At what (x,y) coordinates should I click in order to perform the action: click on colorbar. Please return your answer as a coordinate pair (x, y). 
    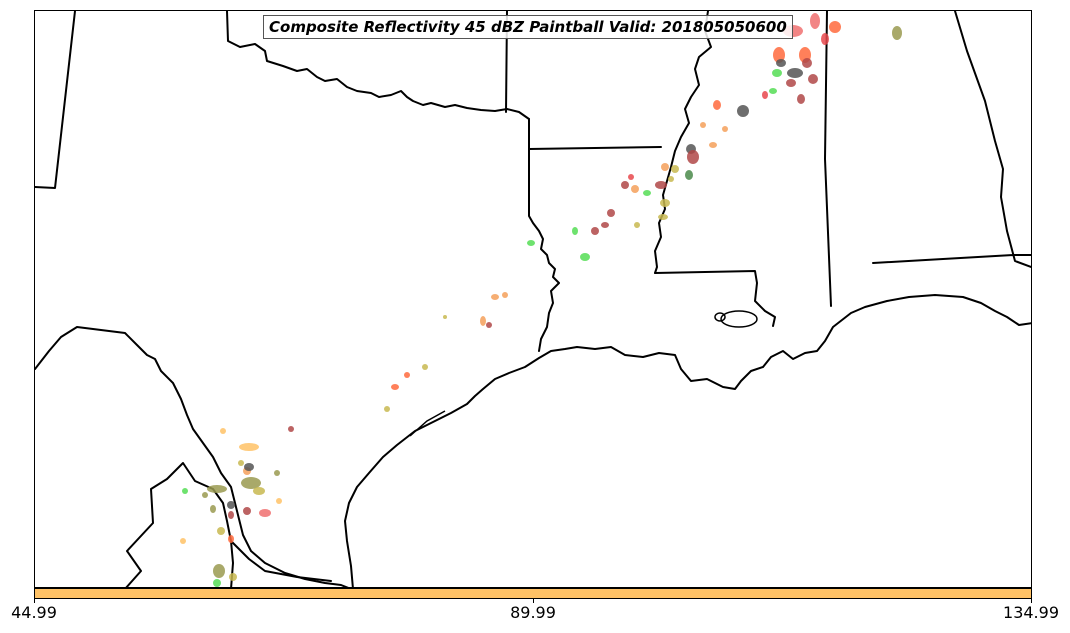
    Looking at the image, I should click on (533, 593).